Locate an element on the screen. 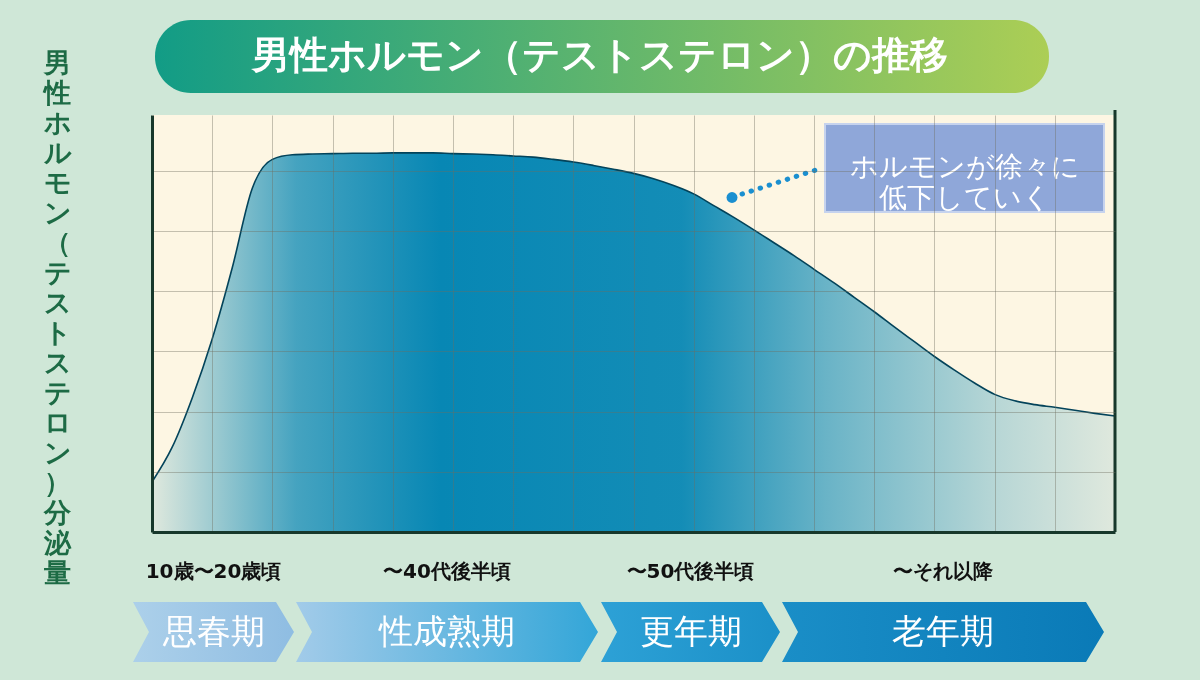  text: 〜40代後半頃 is located at coordinates (447, 571).